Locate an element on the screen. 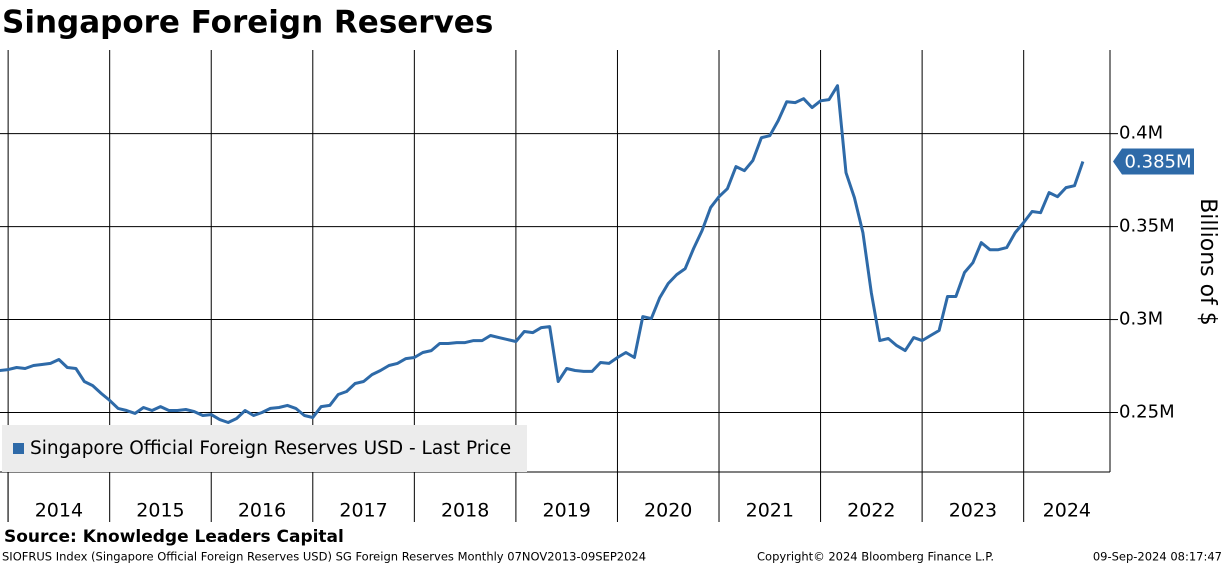 The height and width of the screenshot is (566, 1224). last-price-tag is located at coordinates (1153, 161).